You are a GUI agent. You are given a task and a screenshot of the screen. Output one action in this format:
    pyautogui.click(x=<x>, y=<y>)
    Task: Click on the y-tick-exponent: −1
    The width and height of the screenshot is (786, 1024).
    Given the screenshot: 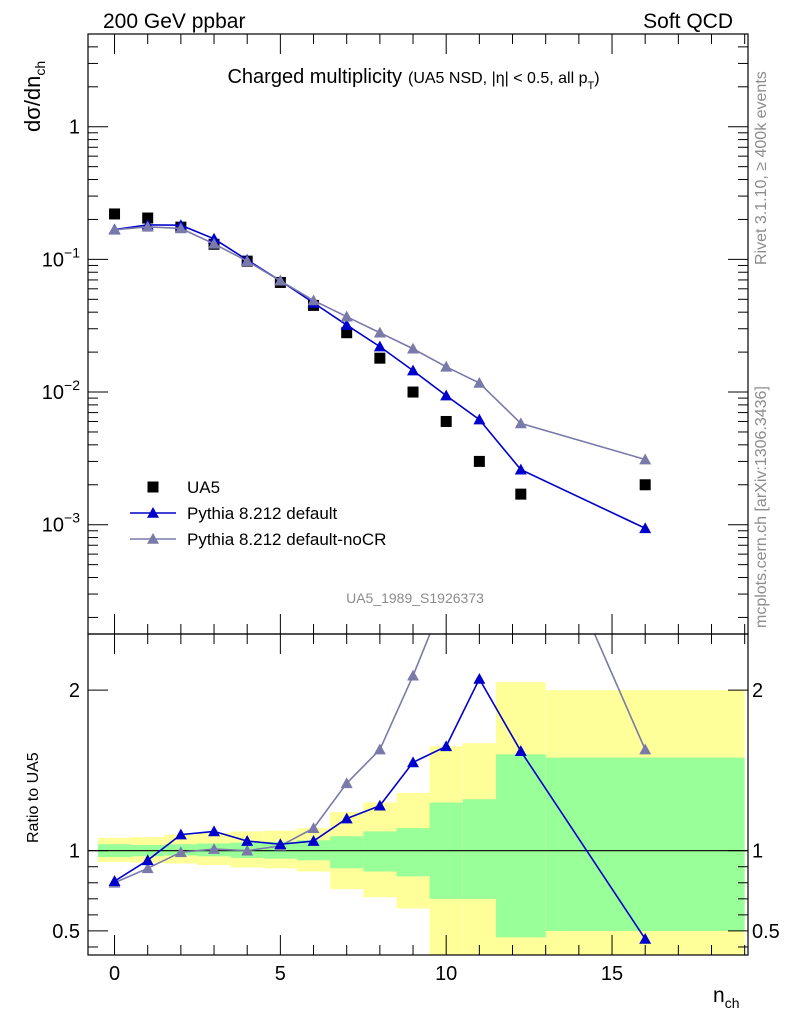 What is the action you would take?
    pyautogui.click(x=72, y=252)
    